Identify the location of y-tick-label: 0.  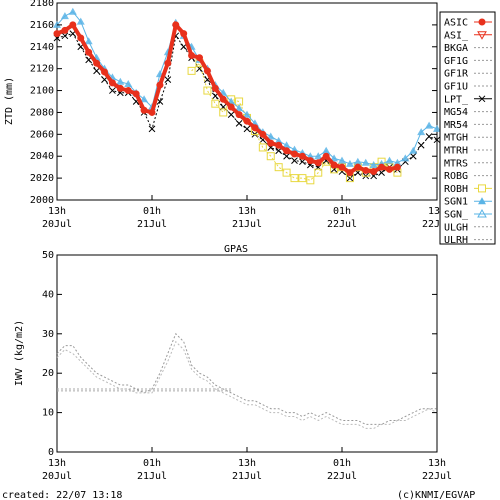
(51, 452).